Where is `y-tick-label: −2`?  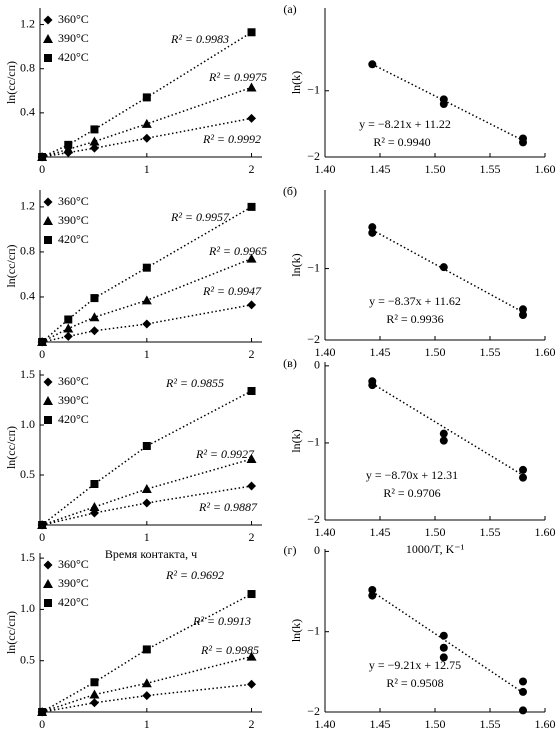
y-tick-label: −2 is located at coordinates (313, 156).